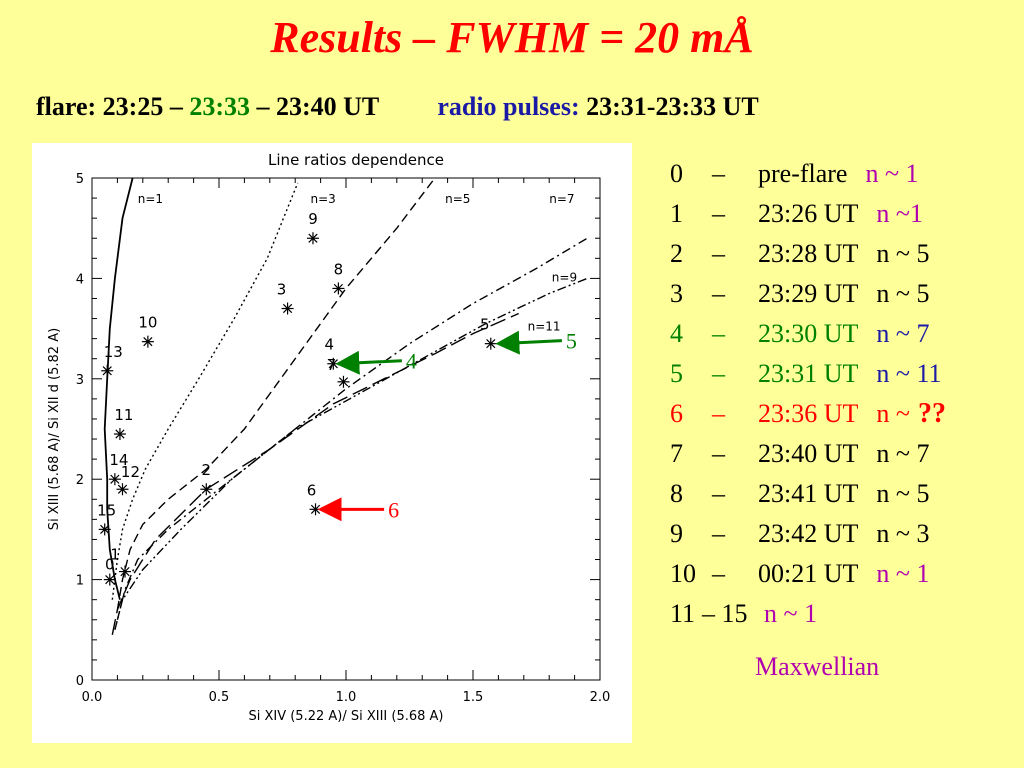 The image size is (1024, 768). Describe the element at coordinates (808, 573) in the screenshot. I see `legend-time: 00:21 UT` at that location.